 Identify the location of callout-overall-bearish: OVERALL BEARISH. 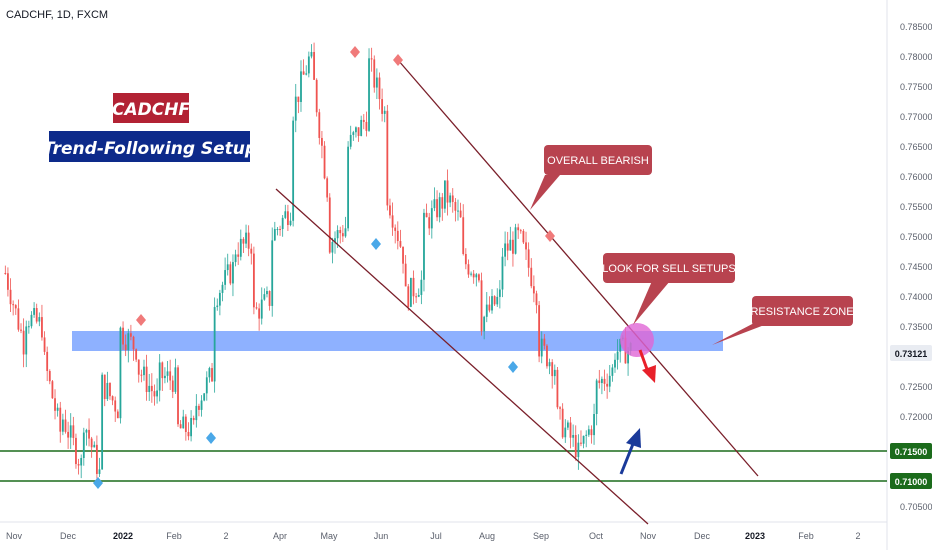
(591, 177).